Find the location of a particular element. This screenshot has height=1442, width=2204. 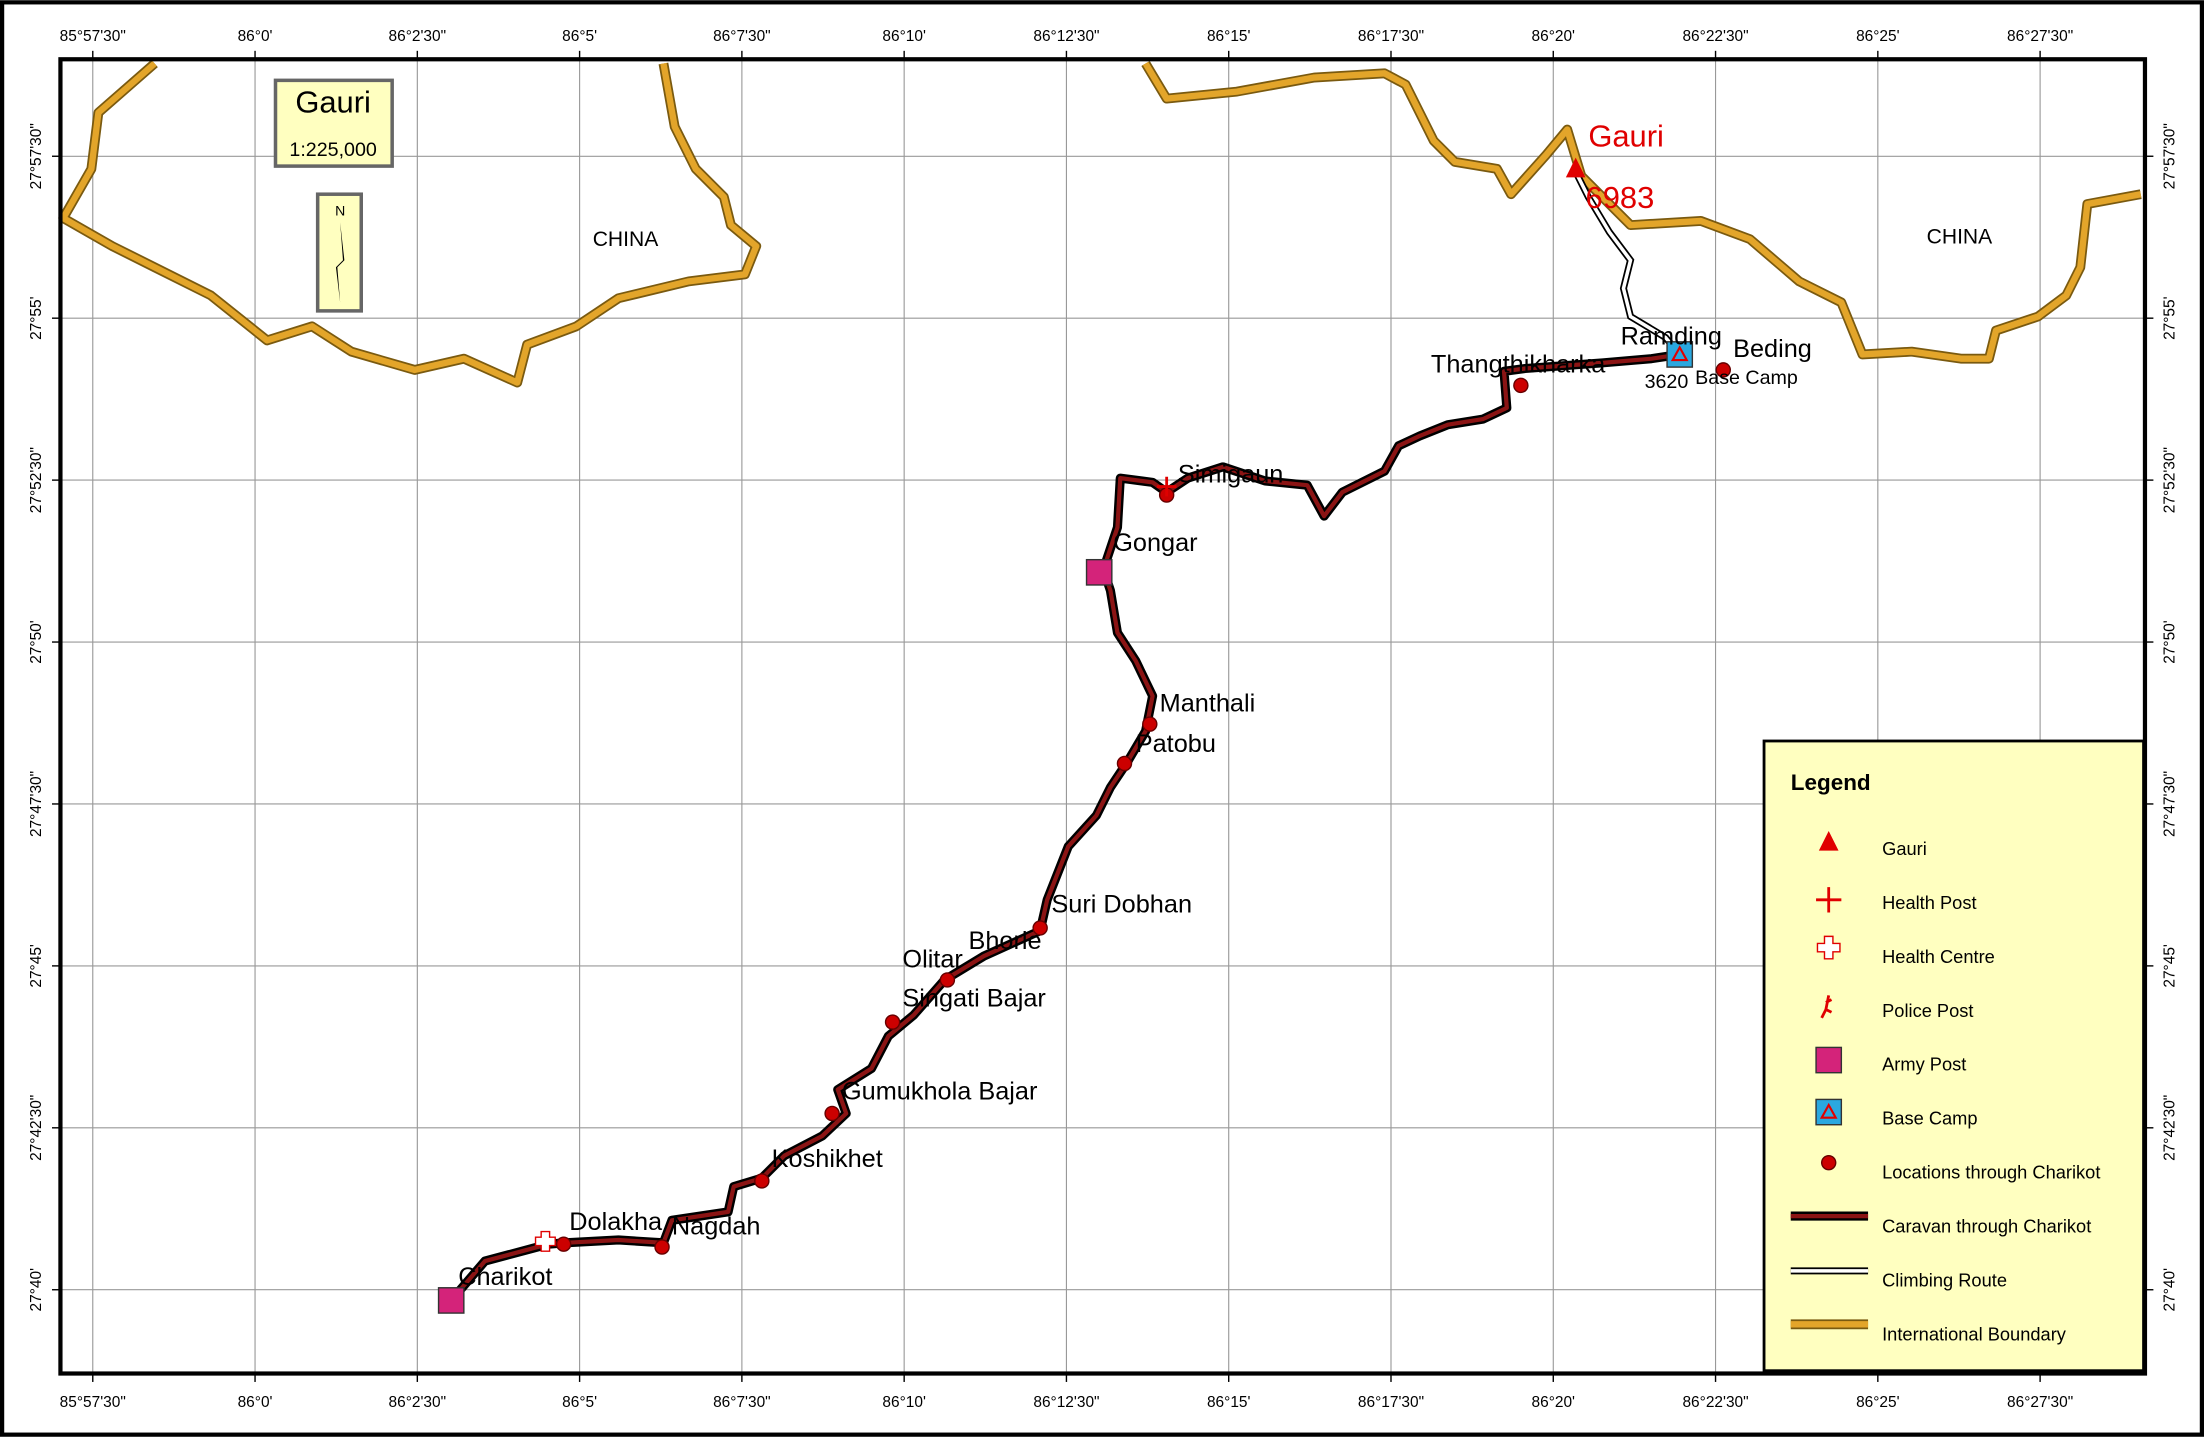

place-label: Dolakha is located at coordinates (616, 1222).